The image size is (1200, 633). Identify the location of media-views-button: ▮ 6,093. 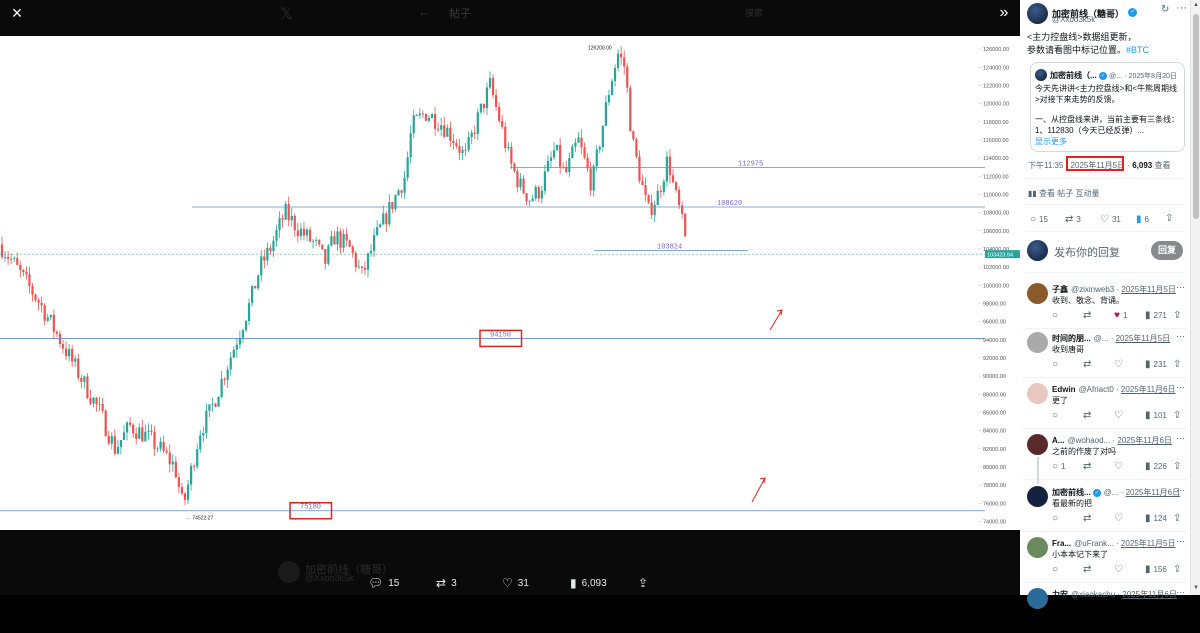
(588, 583).